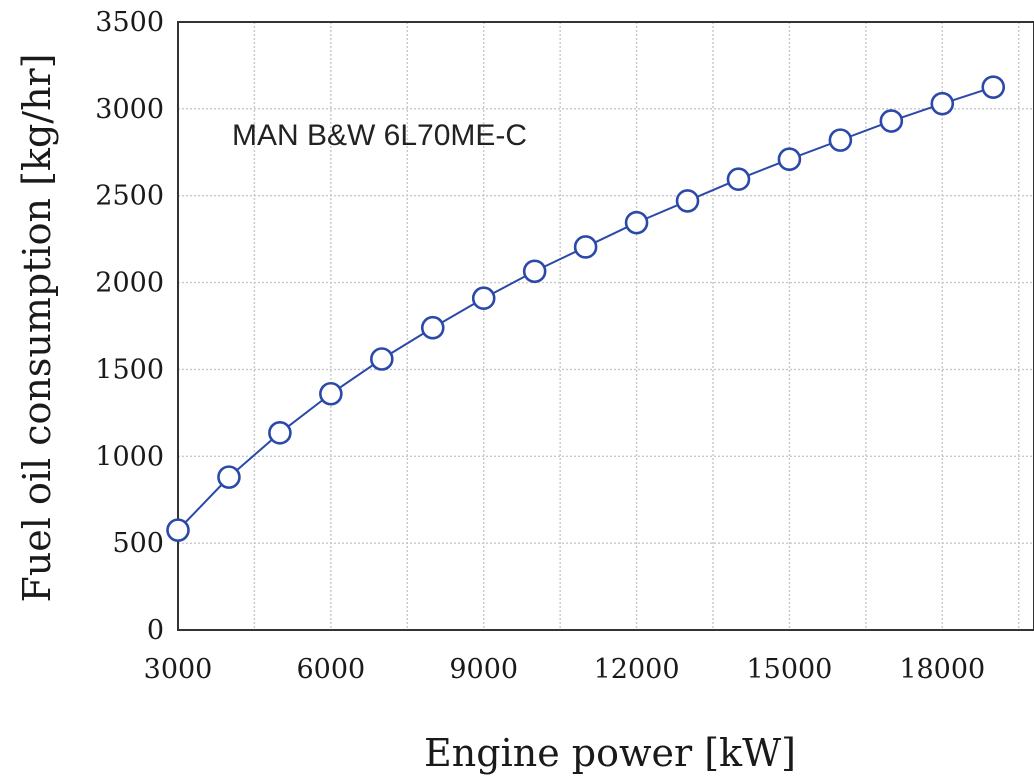  Describe the element at coordinates (129, 109) in the screenshot. I see `y-tick-label: 3000` at that location.